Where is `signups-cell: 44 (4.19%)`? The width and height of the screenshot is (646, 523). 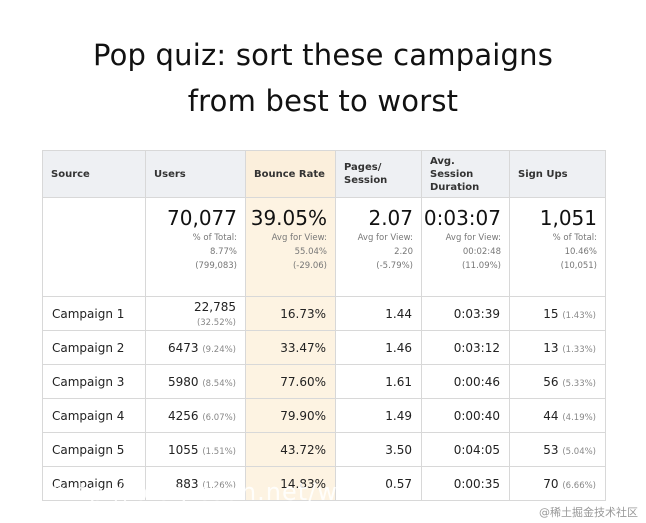
signups-cell: 44 (4.19%) is located at coordinates (557, 415).